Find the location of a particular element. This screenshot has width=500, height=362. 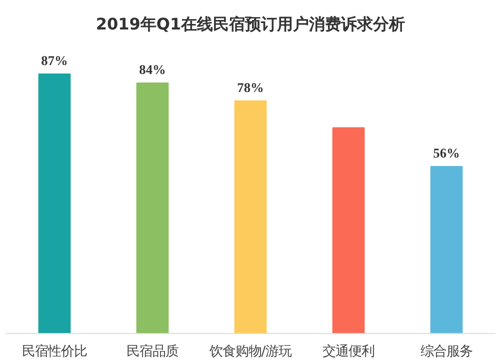

x-tick-label: 综合服务 is located at coordinates (446, 352).